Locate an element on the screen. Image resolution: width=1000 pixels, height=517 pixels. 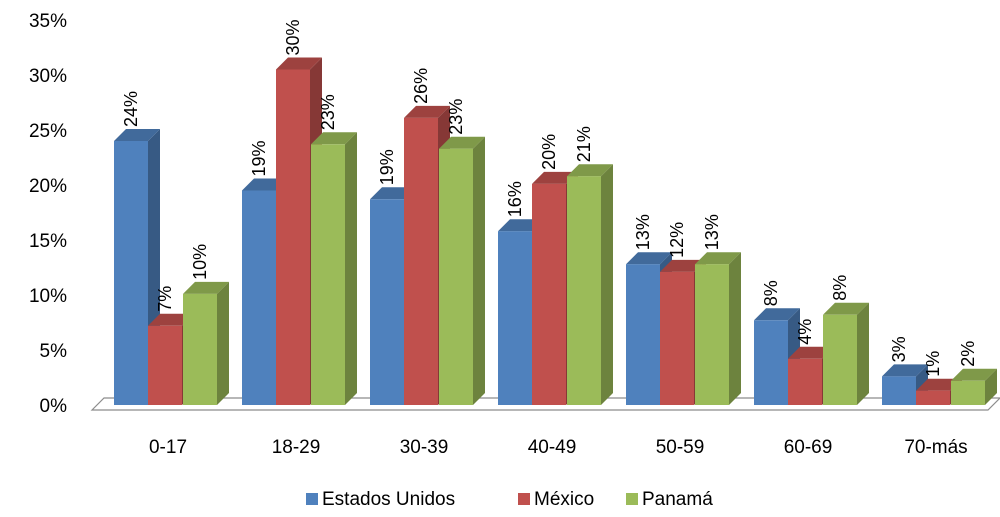
data-label: 21% is located at coordinates (584, 144).